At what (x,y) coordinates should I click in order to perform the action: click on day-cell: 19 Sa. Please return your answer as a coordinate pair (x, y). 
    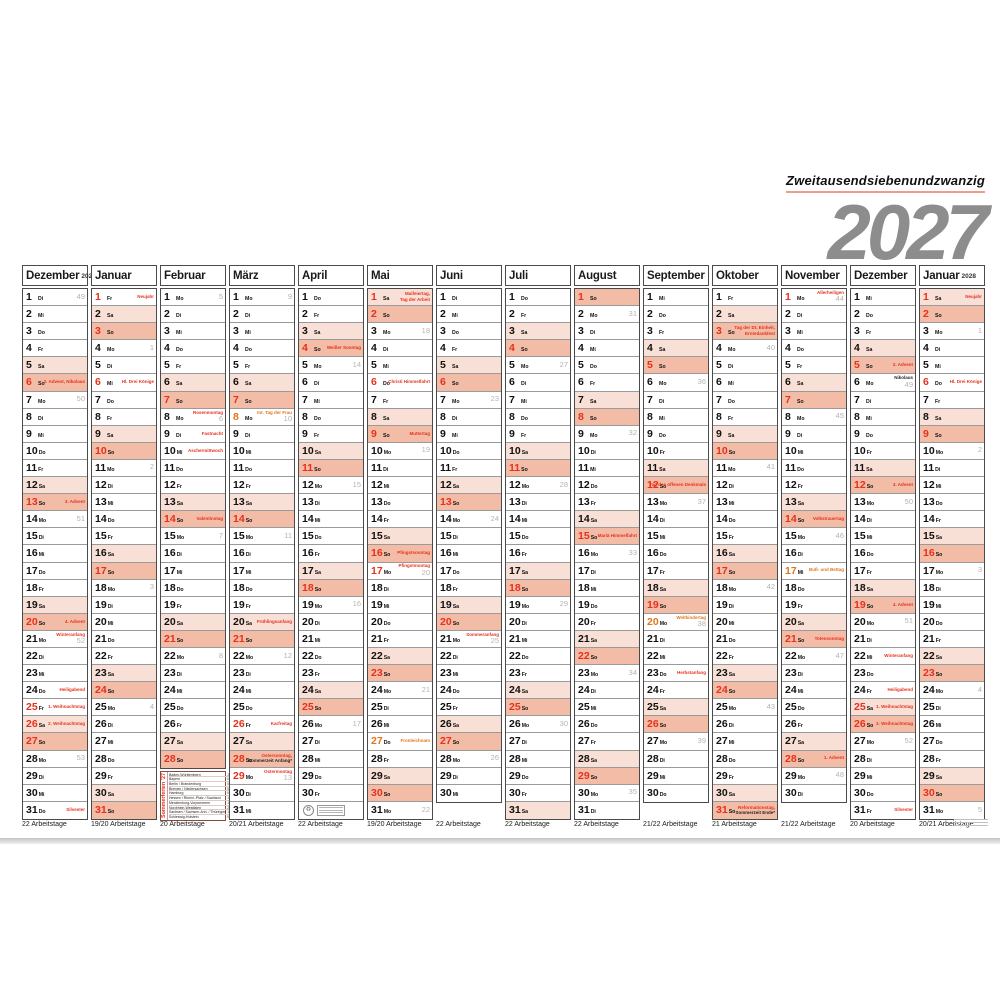
    Looking at the image, I should click on (469, 605).